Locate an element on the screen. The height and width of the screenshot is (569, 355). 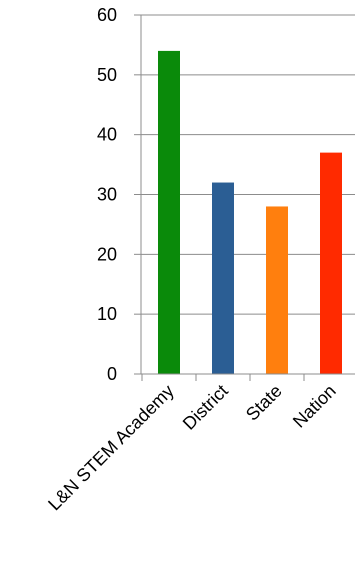
y-tick-labels: 0 10 20 30 40 50 60 is located at coordinates (107, 194).